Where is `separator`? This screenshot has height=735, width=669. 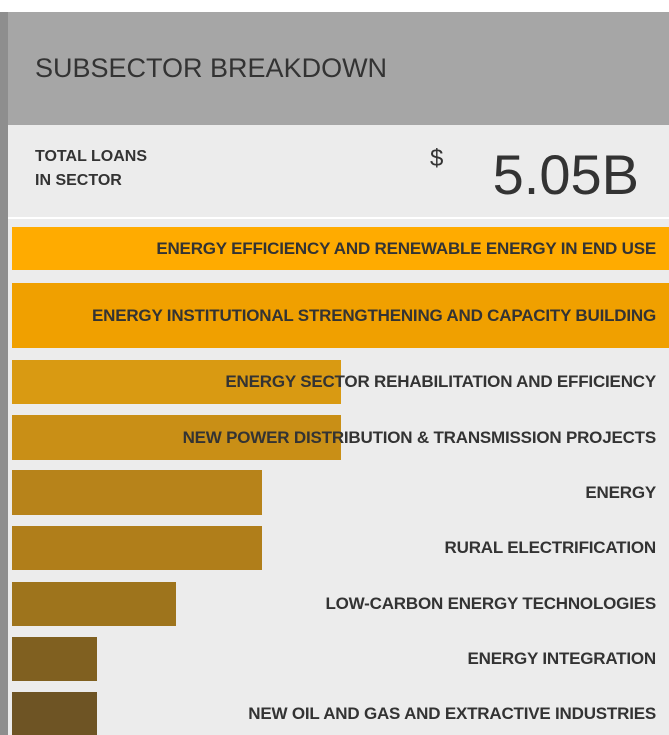 separator is located at coordinates (338, 218).